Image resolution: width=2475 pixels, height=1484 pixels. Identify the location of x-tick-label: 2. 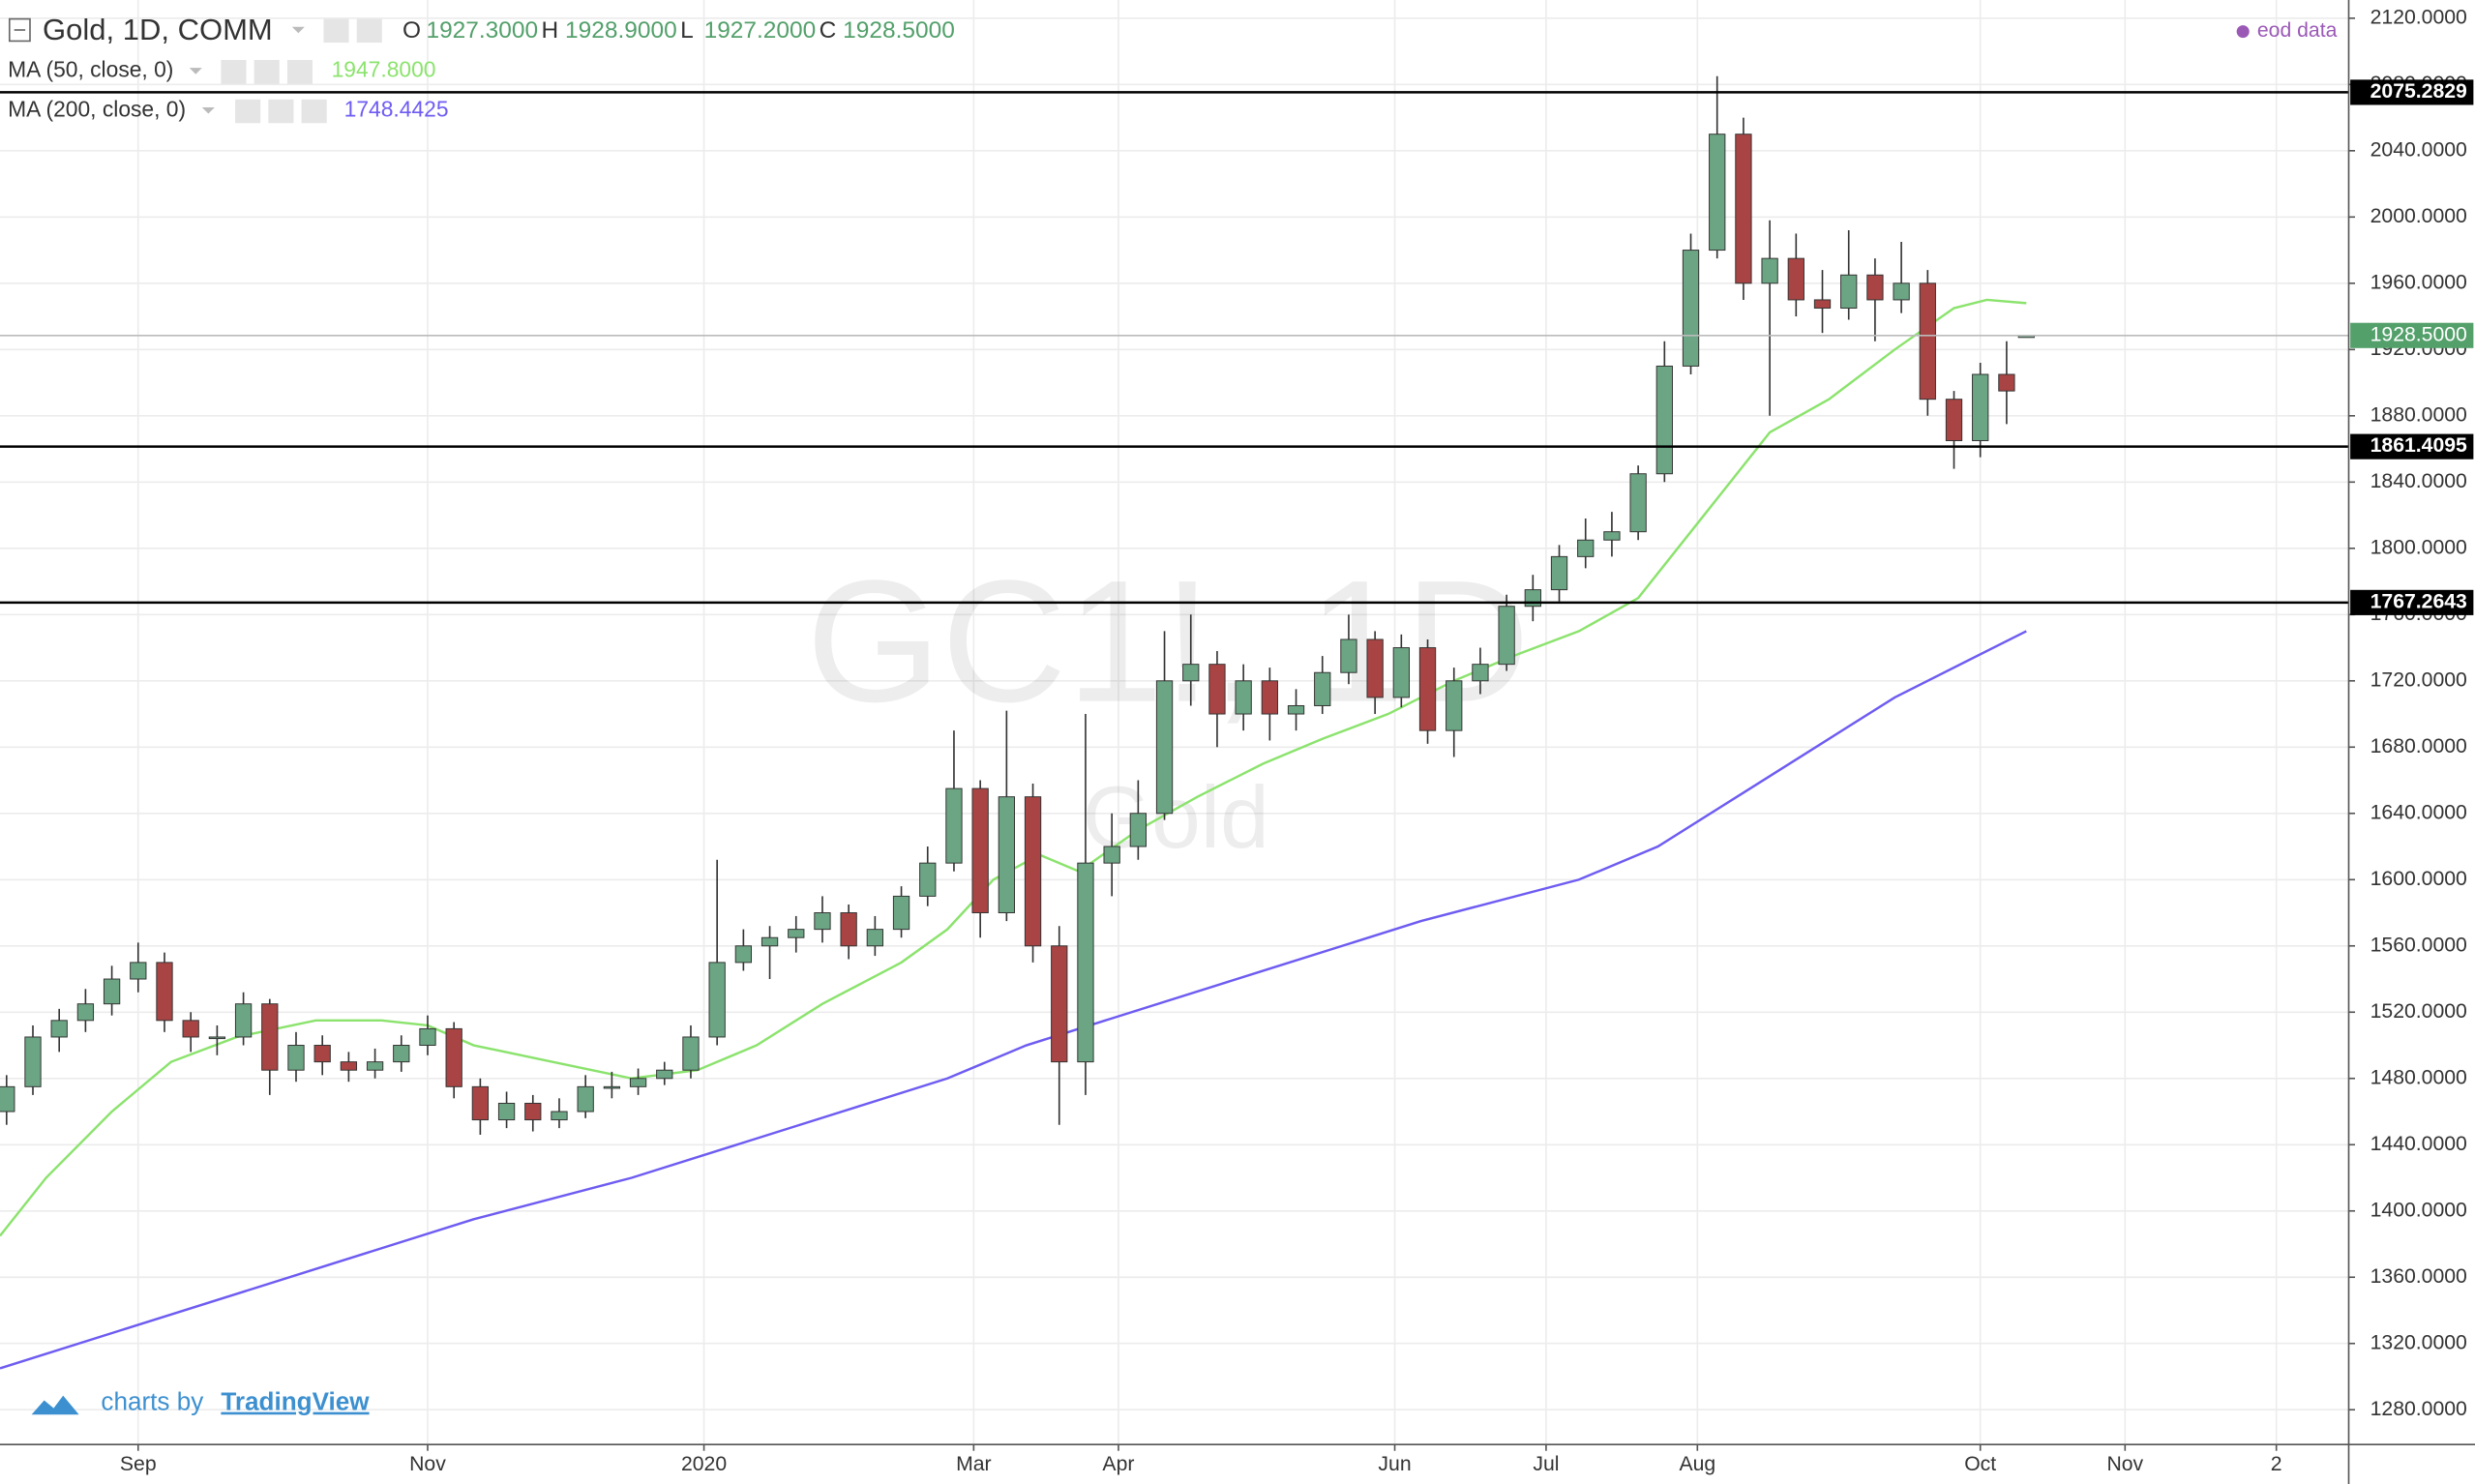
(2276, 1464).